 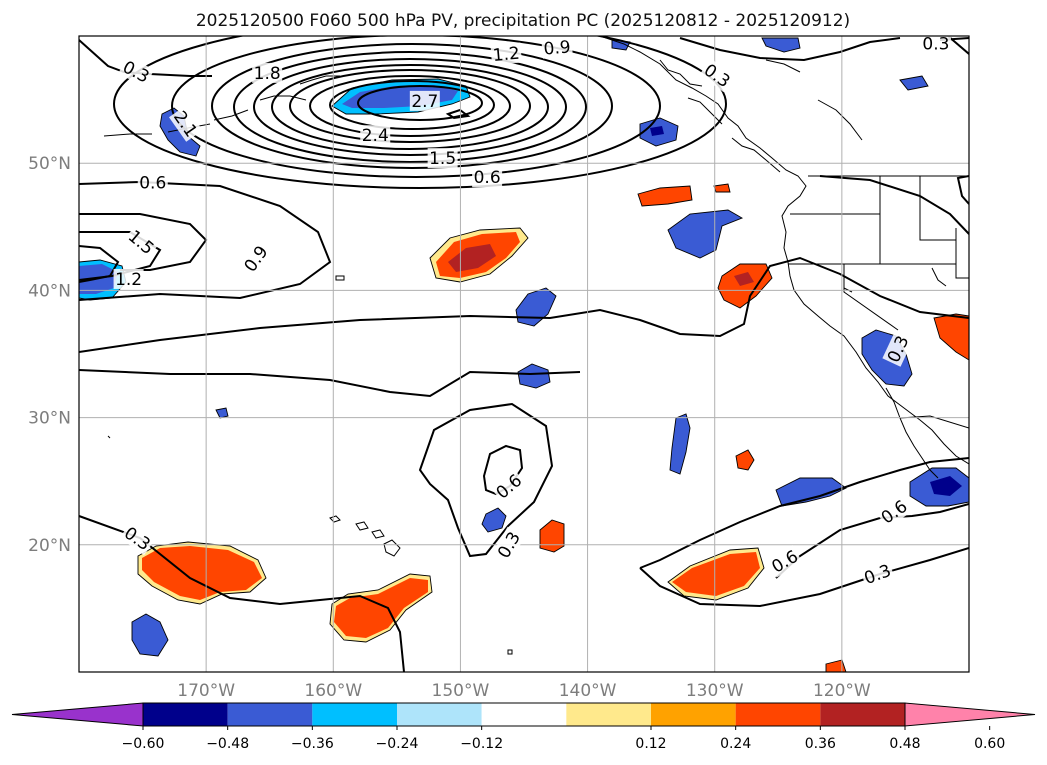 What do you see at coordinates (143, 744) in the screenshot?
I see `colorbar-tick-label: −0.60` at bounding box center [143, 744].